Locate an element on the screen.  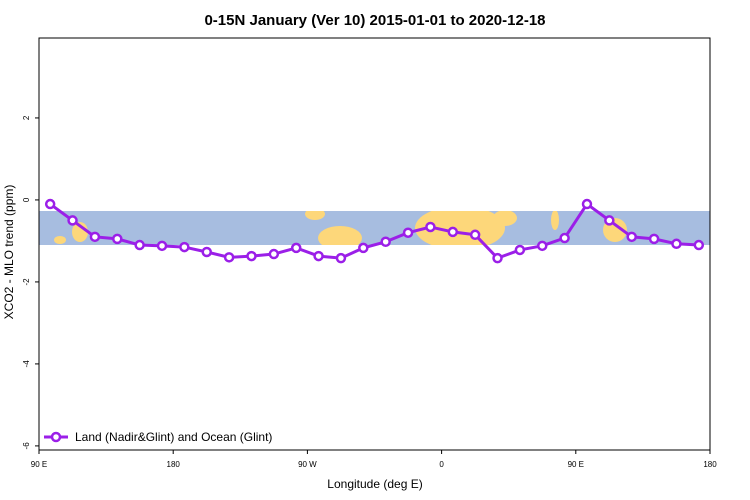
x-axis-label: Longitude (deg E) is located at coordinates (374, 484).